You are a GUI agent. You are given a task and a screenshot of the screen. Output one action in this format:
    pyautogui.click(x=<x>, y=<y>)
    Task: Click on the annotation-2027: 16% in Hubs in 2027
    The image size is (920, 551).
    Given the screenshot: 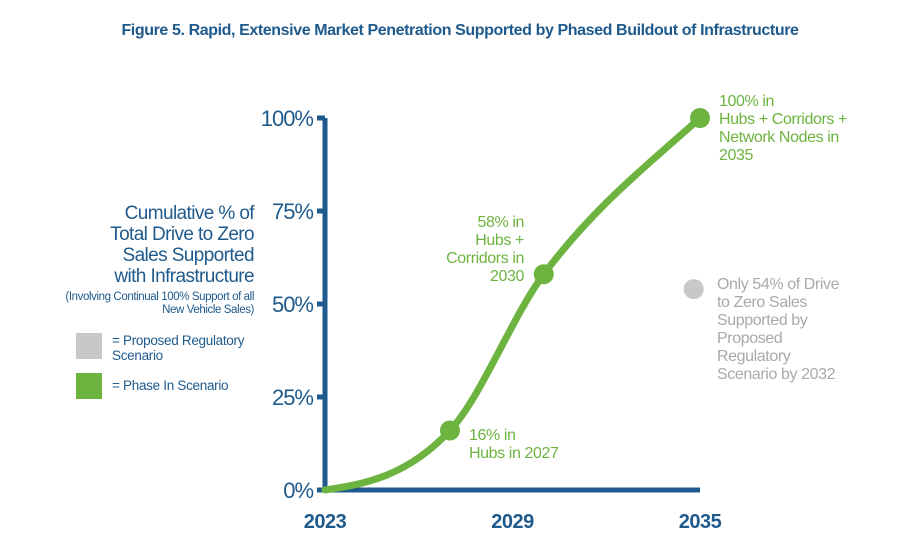 What is the action you would take?
    pyautogui.click(x=514, y=445)
    